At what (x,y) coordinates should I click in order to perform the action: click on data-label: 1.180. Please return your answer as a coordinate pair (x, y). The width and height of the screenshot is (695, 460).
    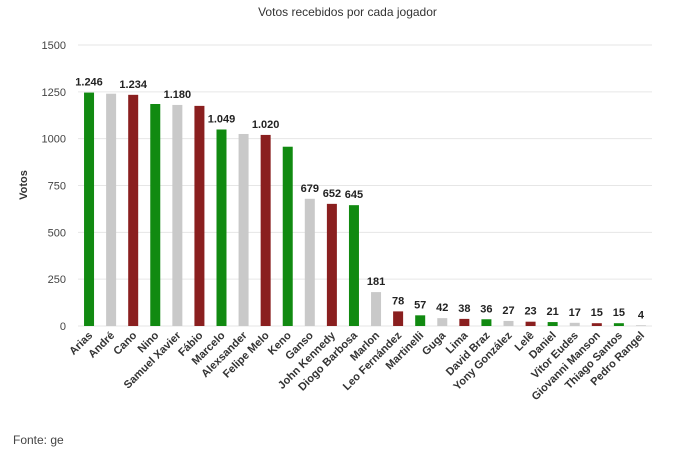
    Looking at the image, I should click on (178, 95).